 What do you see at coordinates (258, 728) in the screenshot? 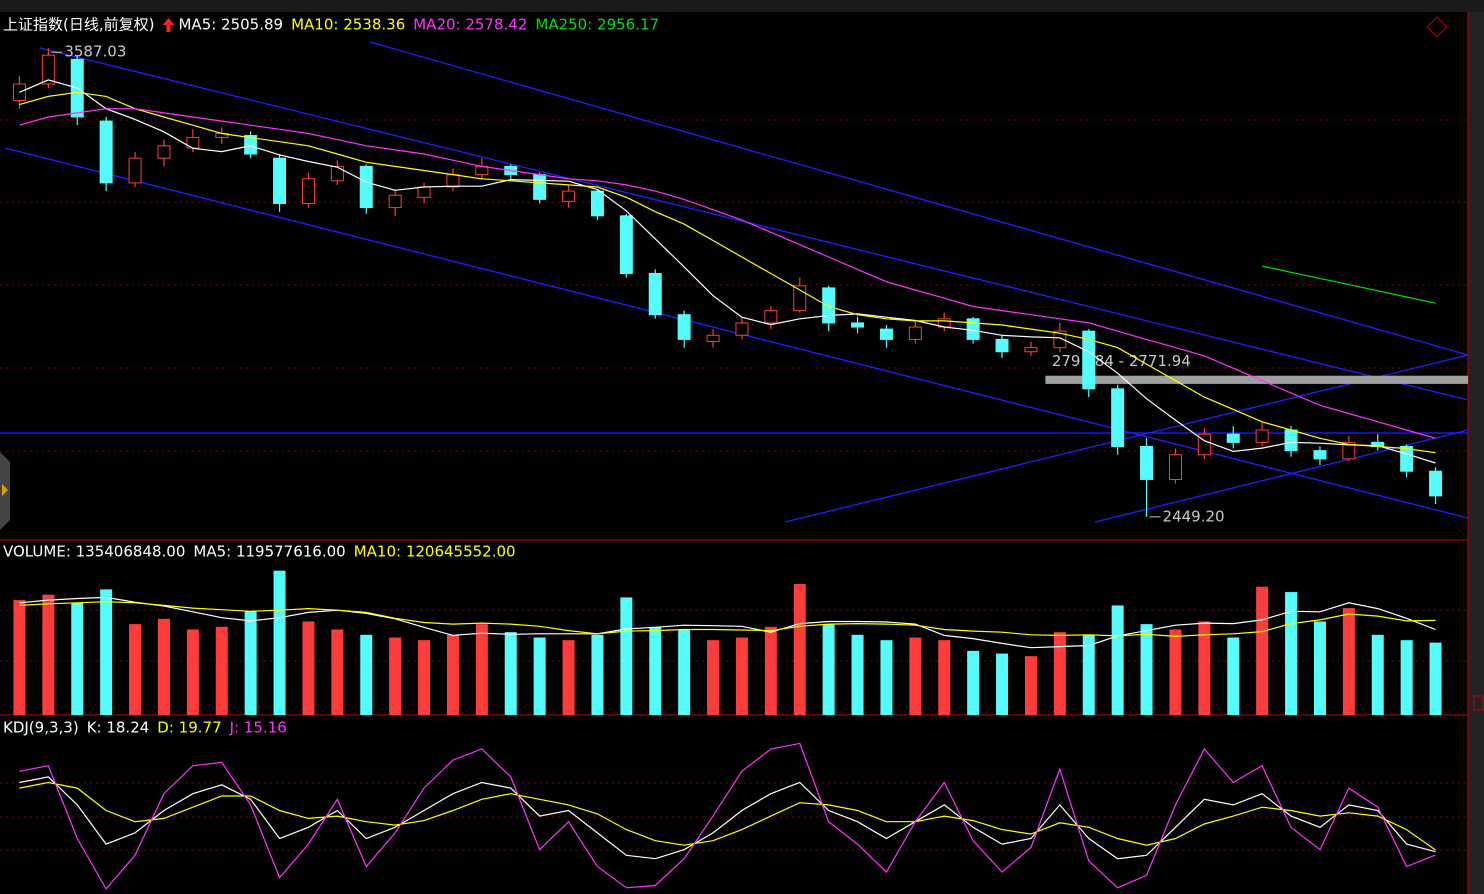
I see `legend-entry: J: 15.16` at bounding box center [258, 728].